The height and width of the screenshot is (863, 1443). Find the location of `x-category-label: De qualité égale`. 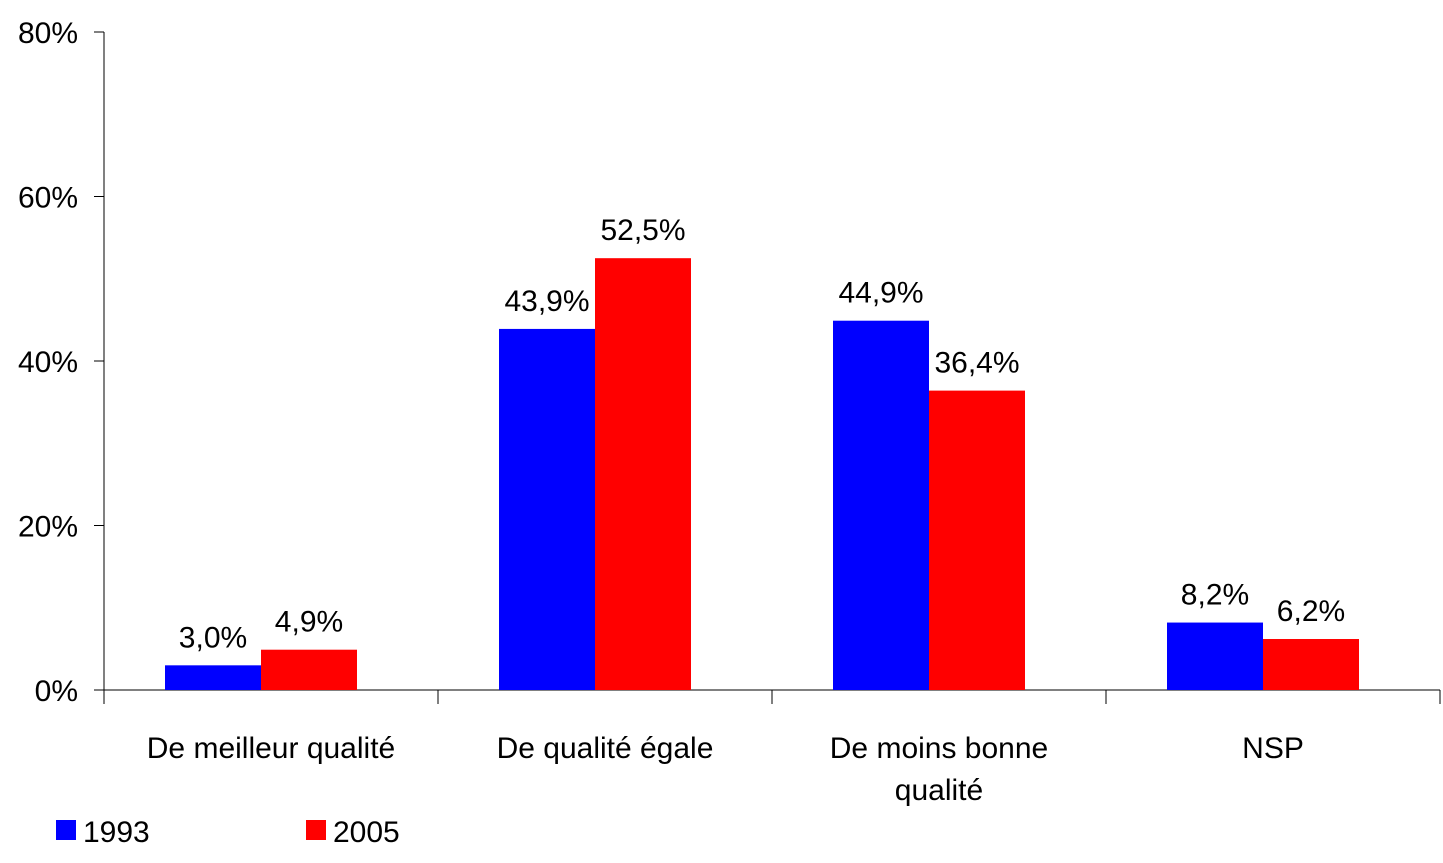

x-category-label: De qualité égale is located at coordinates (605, 748).